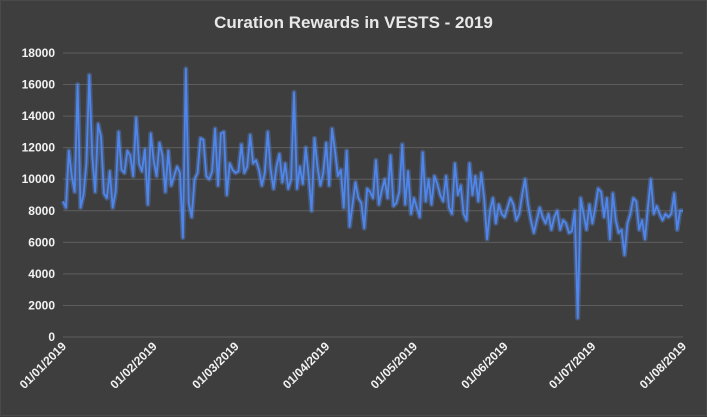  What do you see at coordinates (484, 365) in the screenshot?
I see `x-tick-label: 01/06/2019` at bounding box center [484, 365].